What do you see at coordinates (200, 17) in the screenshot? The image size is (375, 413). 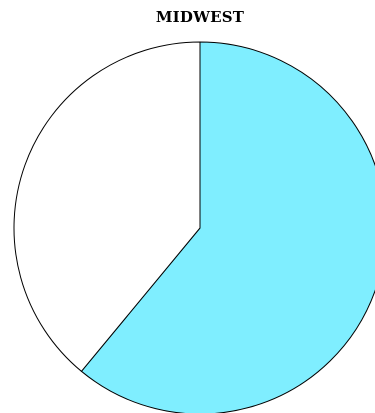 I see `chart-title: MIDWEST` at bounding box center [200, 17].